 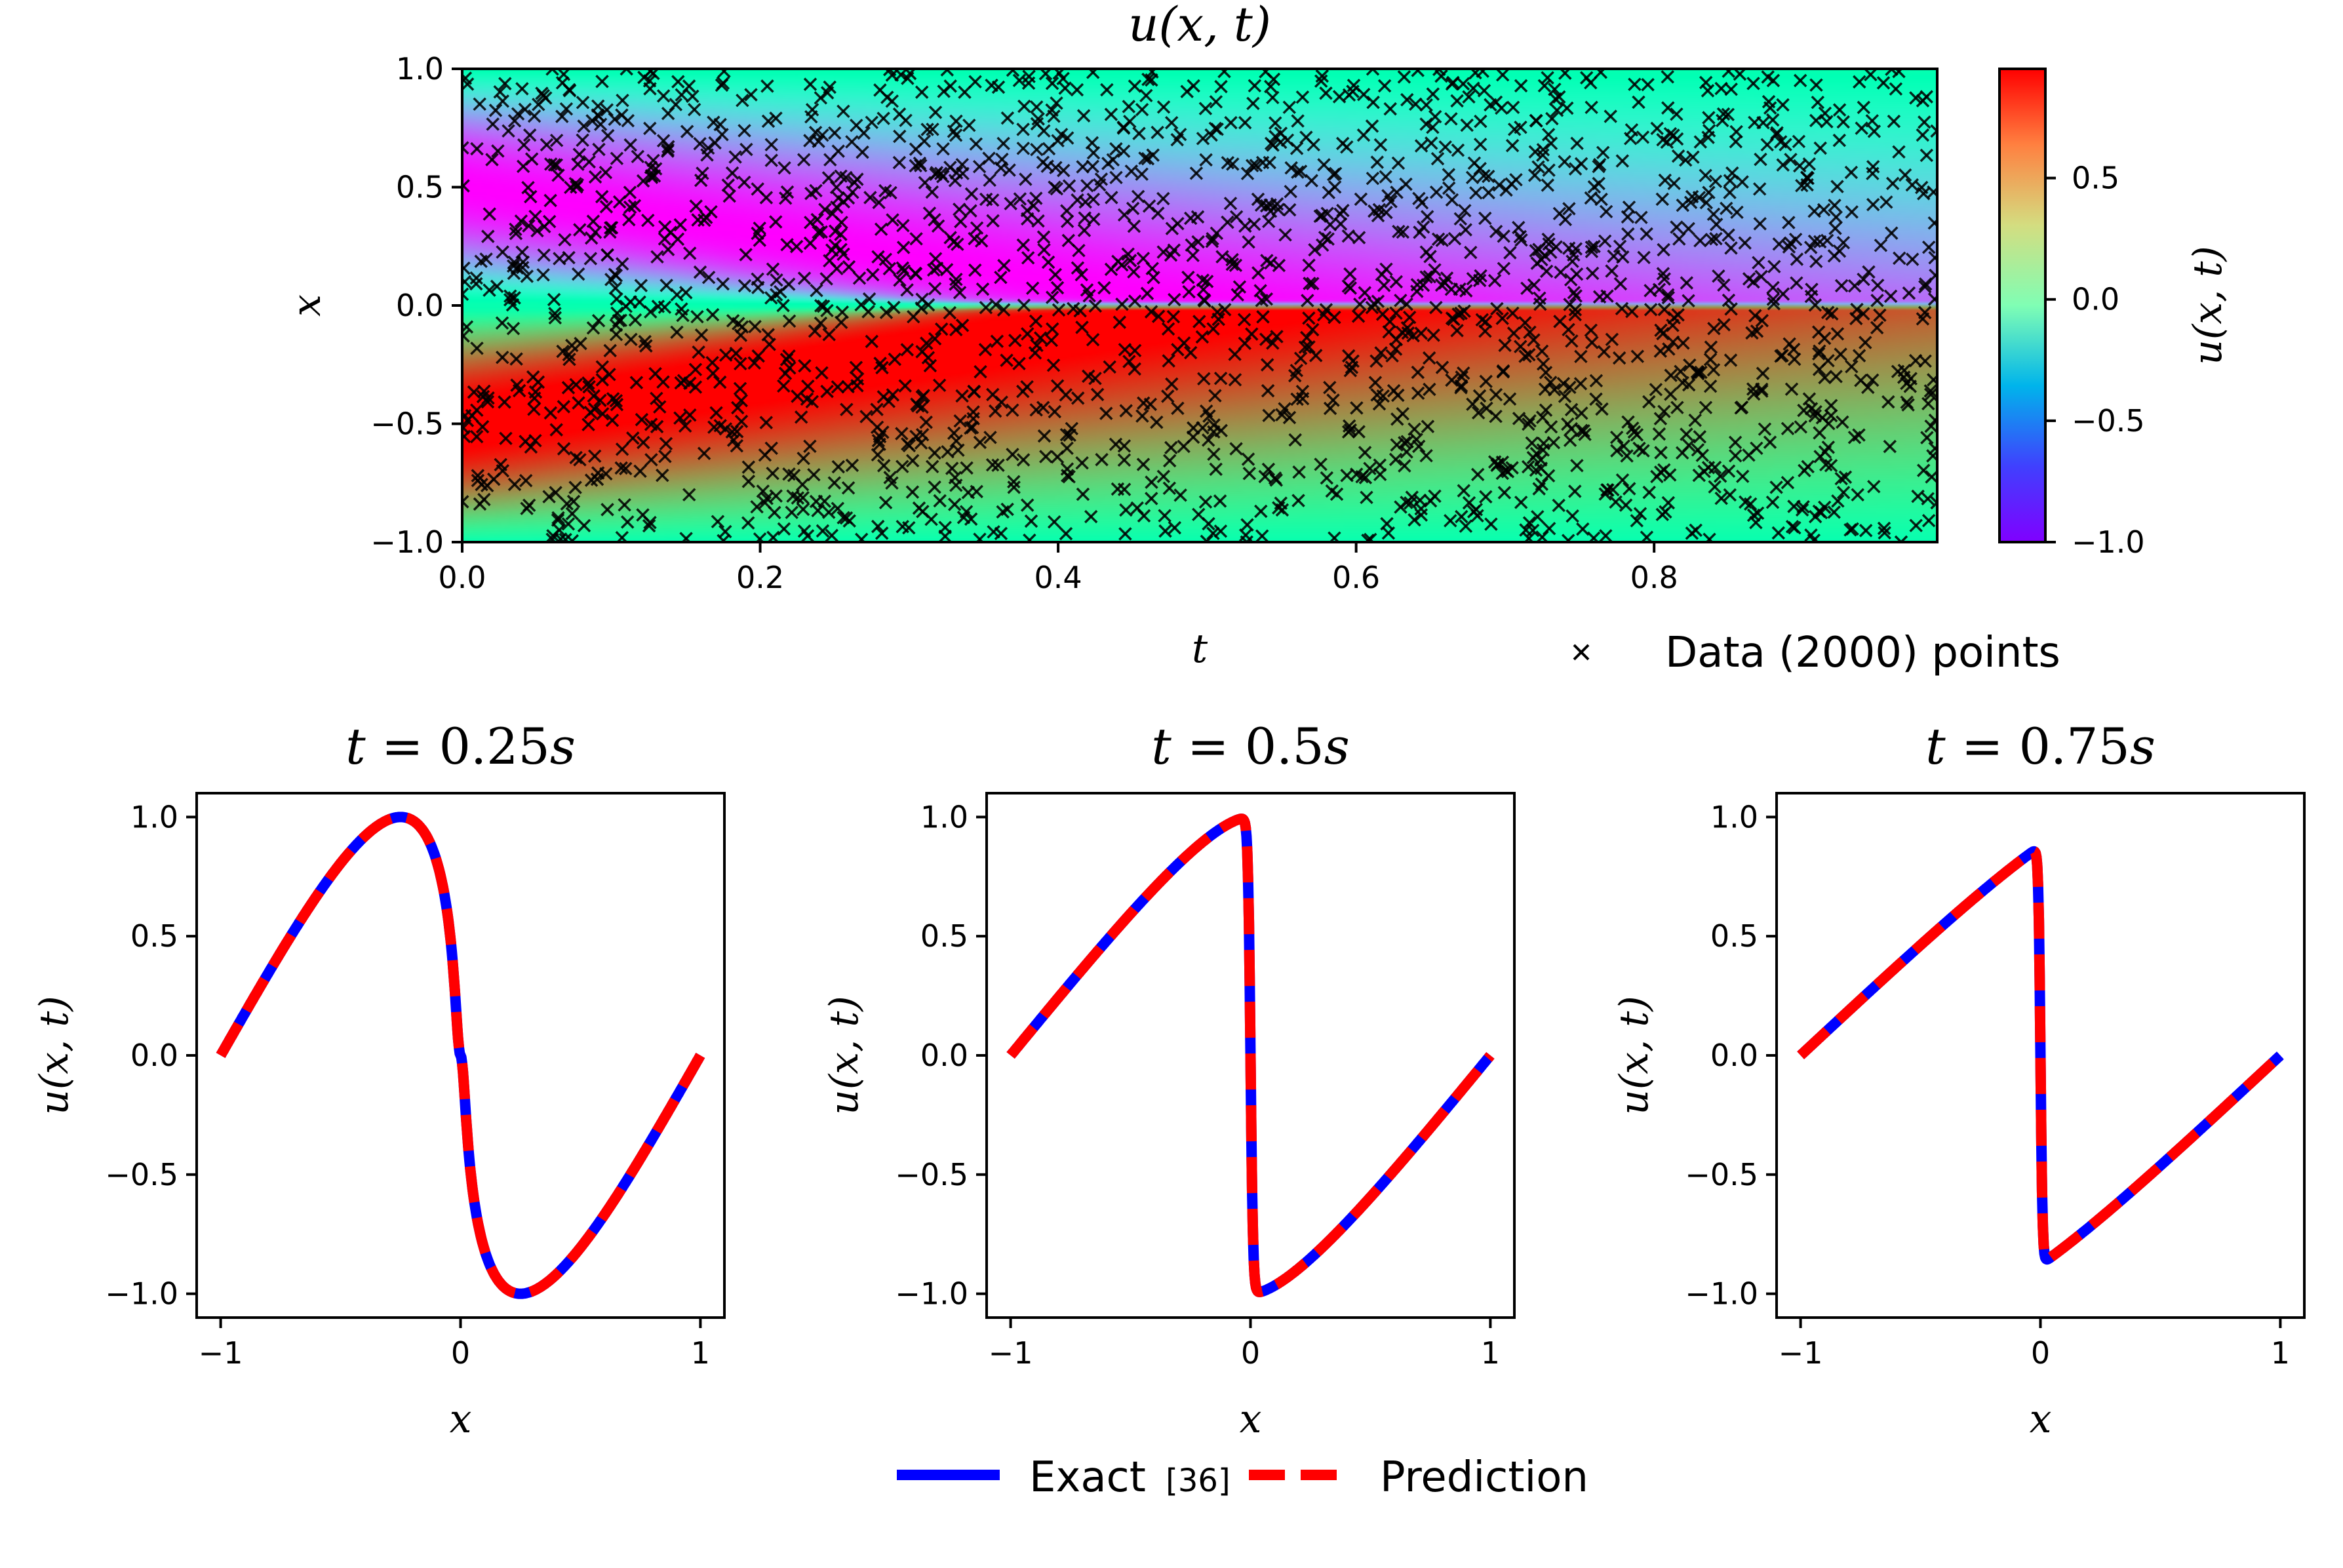 What do you see at coordinates (221, 1353) in the screenshot?
I see `x-tick-label: −1` at bounding box center [221, 1353].